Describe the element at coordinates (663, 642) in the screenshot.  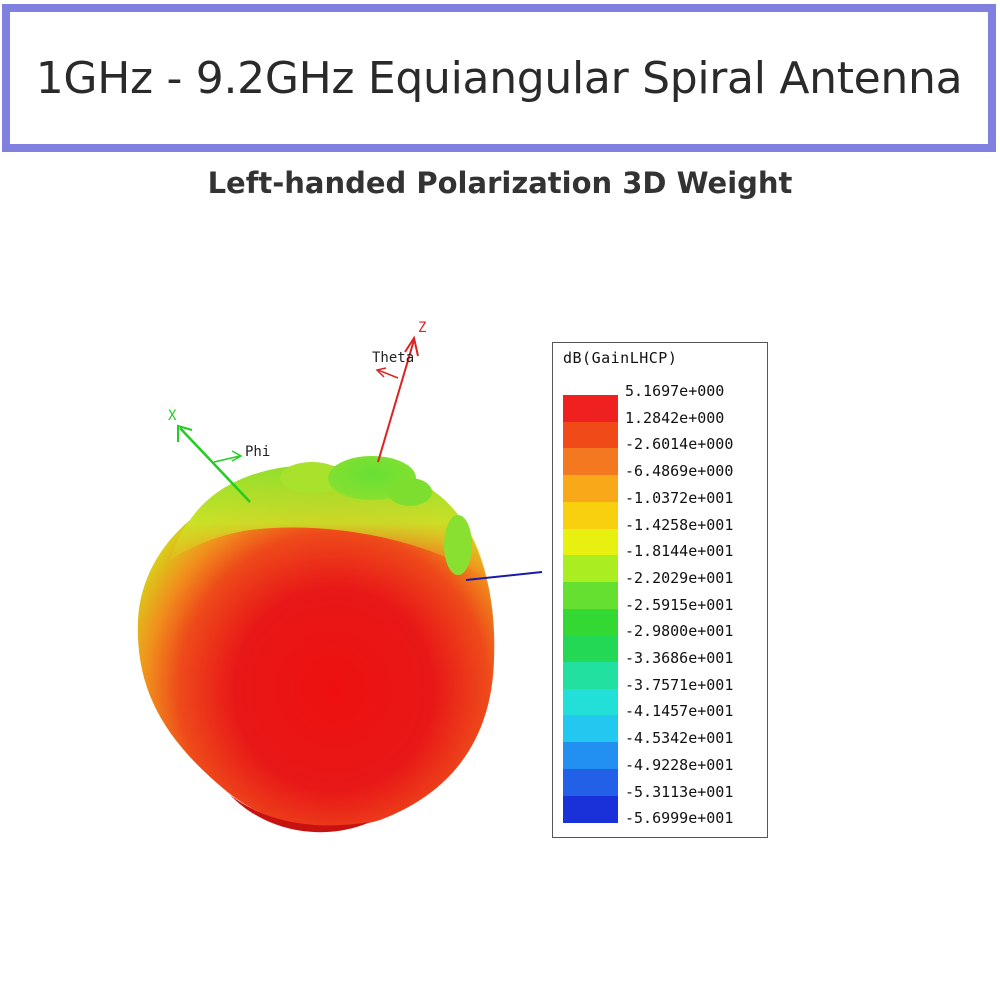
I see `legend-row: -2.9800e+001` at that location.